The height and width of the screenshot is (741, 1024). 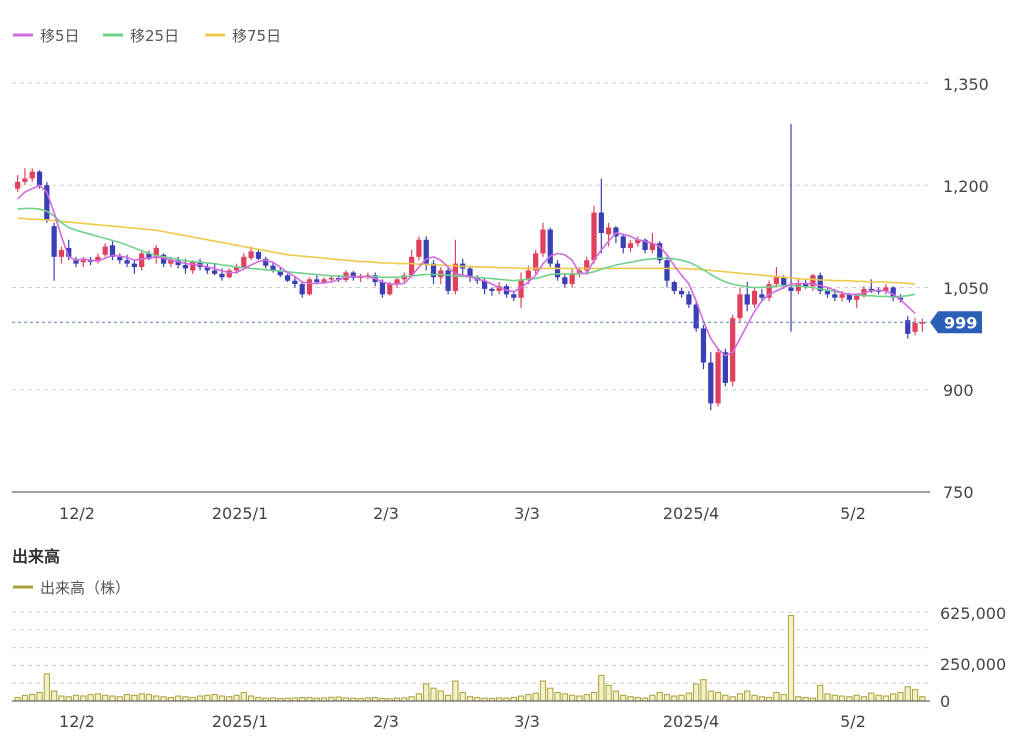 I want to click on y-tick-label: 750, so click(x=958, y=492).